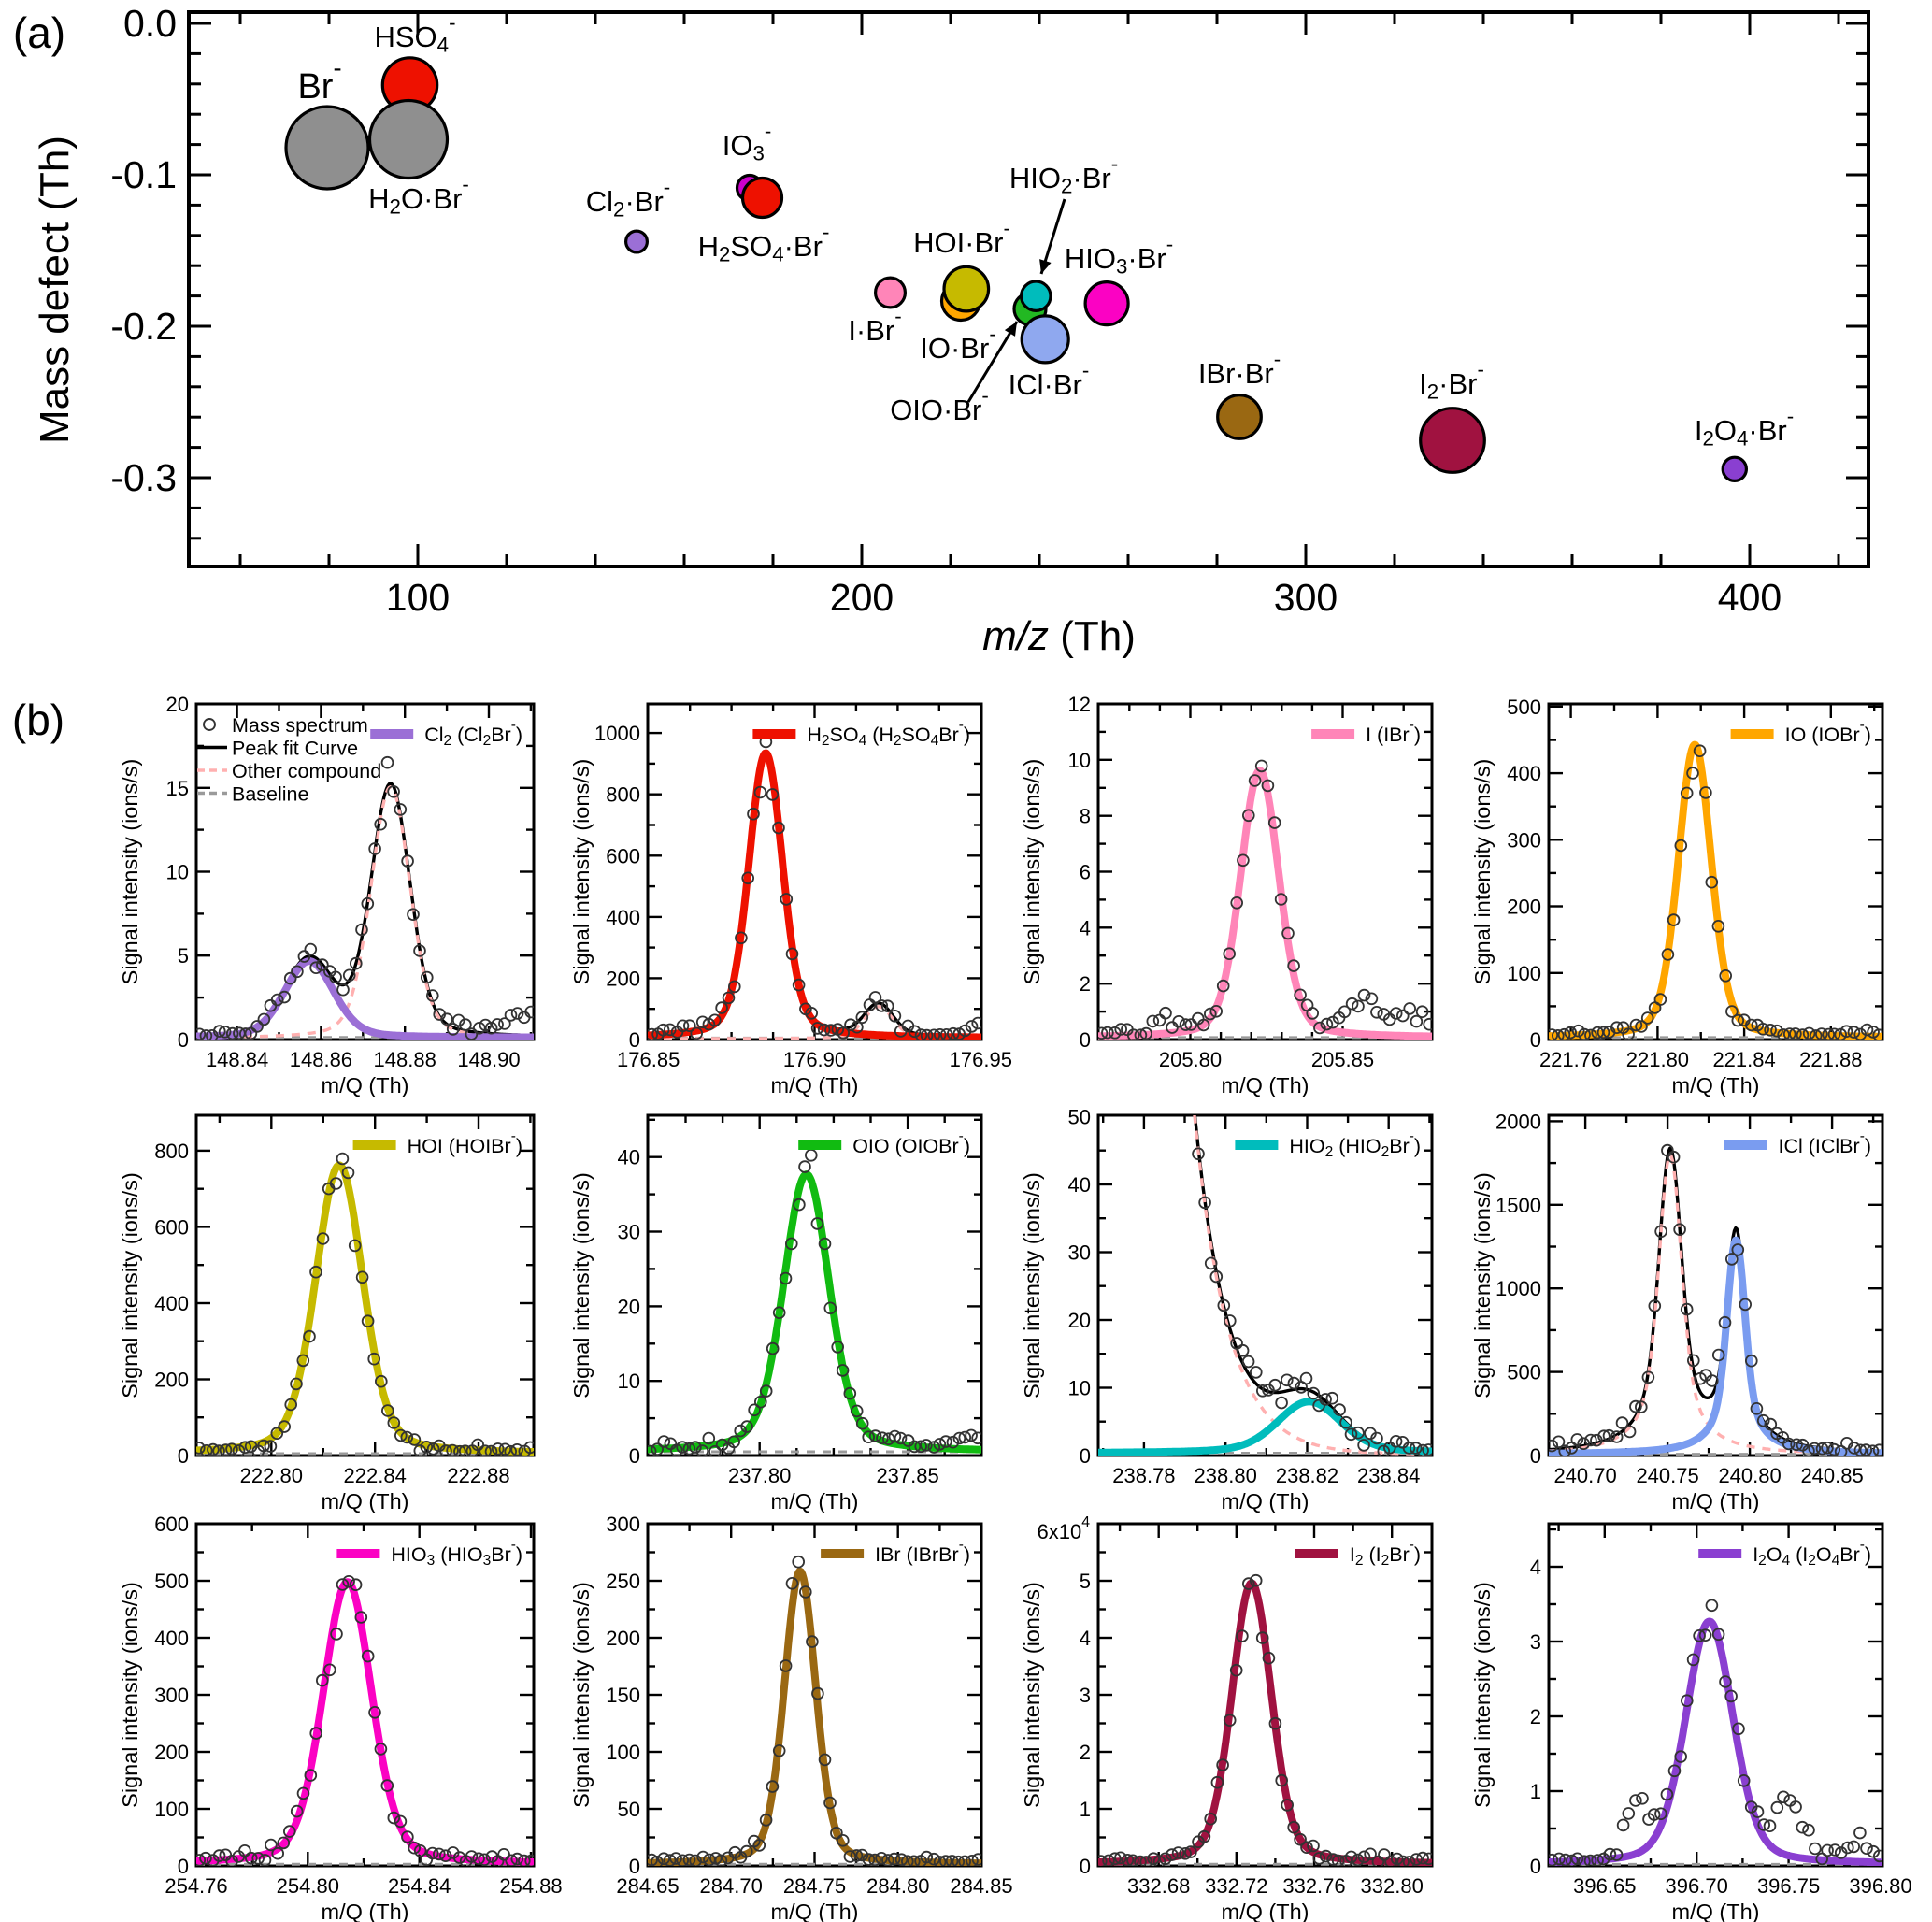 Image resolution: width=1932 pixels, height=1922 pixels. What do you see at coordinates (143, 477) in the screenshot?
I see `svg-text: -0.3` at bounding box center [143, 477].